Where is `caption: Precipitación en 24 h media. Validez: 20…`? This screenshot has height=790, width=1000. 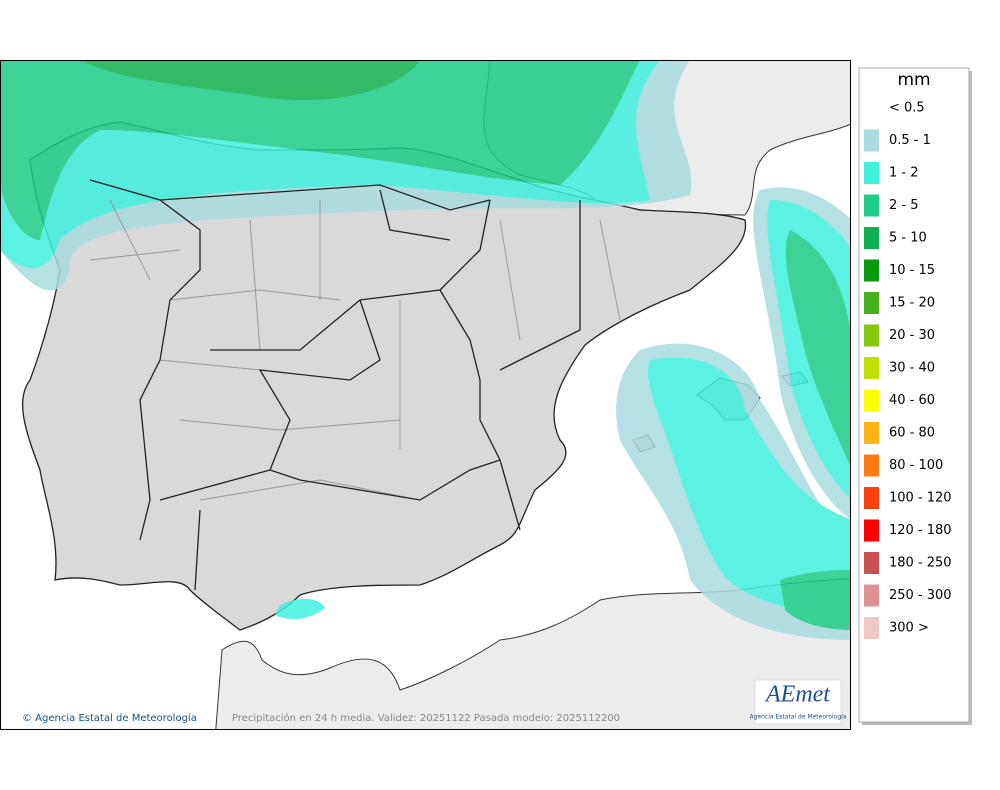 caption: Precipitación en 24 h media. Validez: 20… is located at coordinates (426, 718).